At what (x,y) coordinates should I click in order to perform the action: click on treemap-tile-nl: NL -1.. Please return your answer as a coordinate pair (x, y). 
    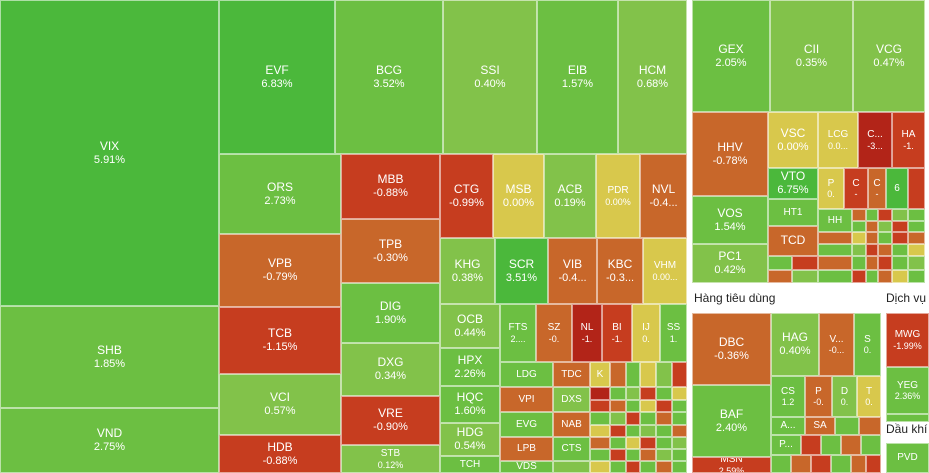
    Looking at the image, I should click on (587, 333).